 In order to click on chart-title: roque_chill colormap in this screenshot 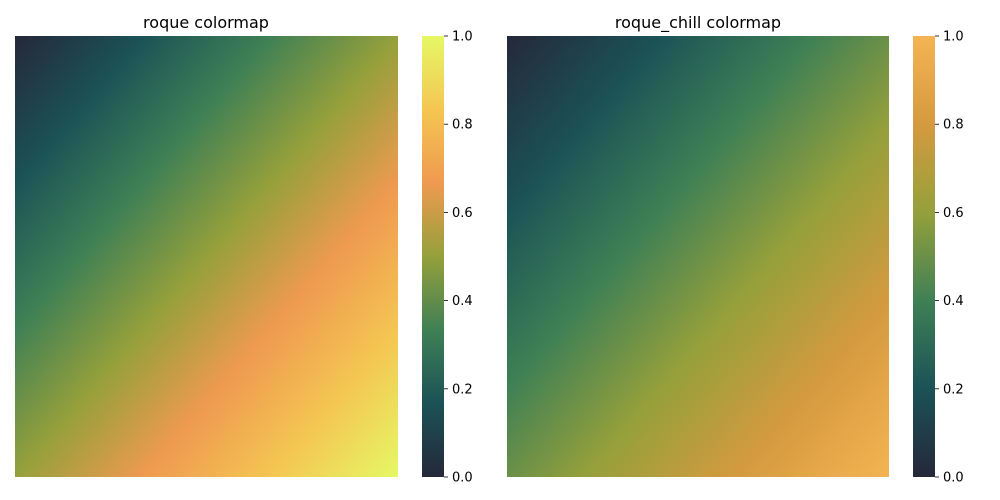, I will do `click(698, 23)`.